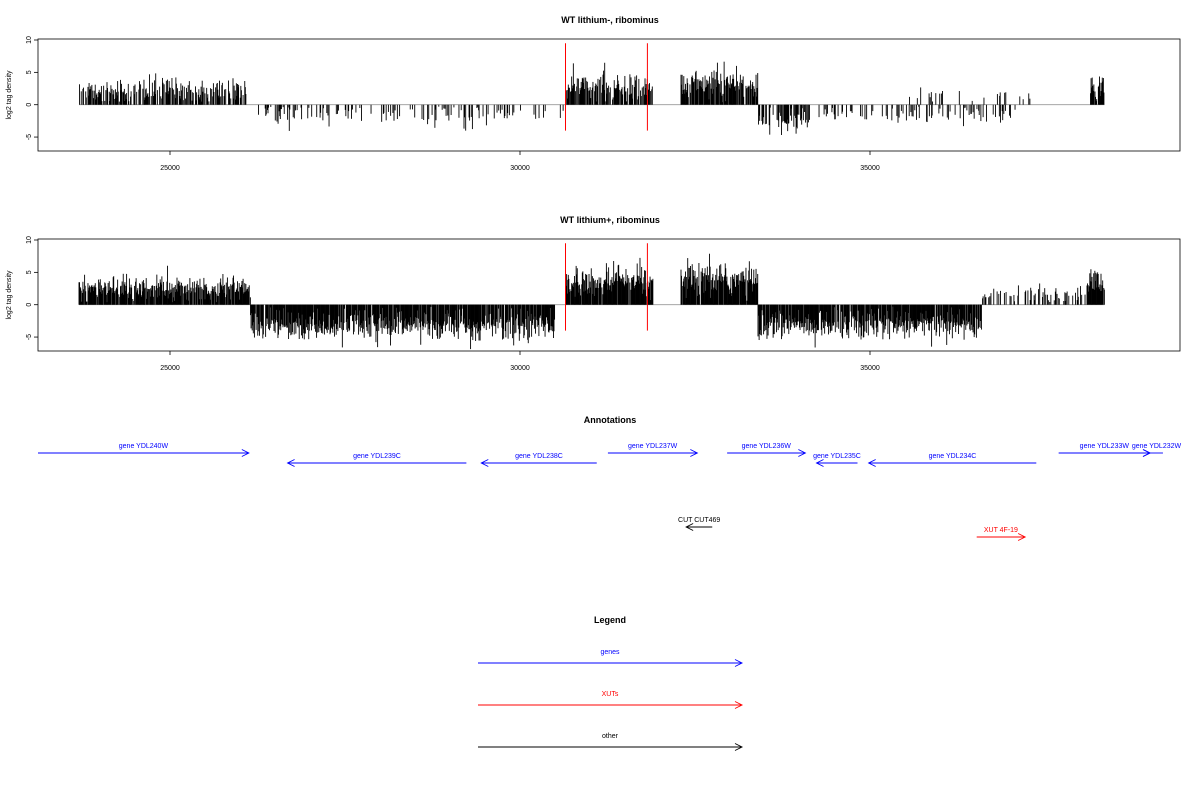 The width and height of the screenshot is (1200, 800). I want to click on legend: Legend genes XUTs other, so click(611, 683).